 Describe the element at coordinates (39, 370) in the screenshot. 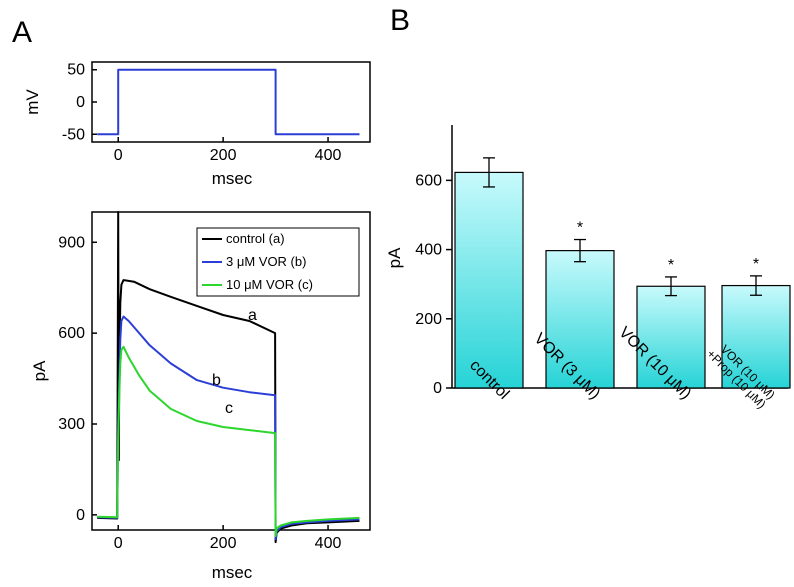

I see `panel-a-bottom-ylabel: pA` at that location.